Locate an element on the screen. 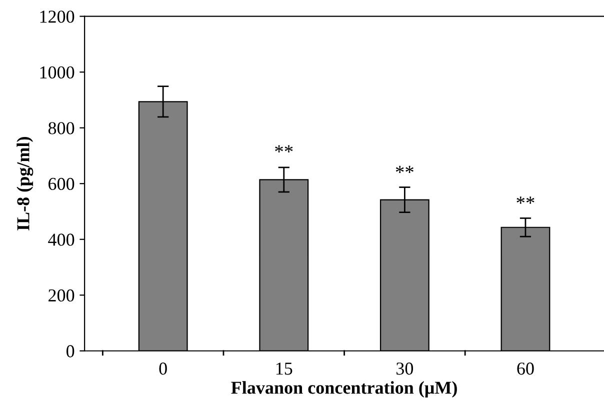 Image resolution: width=604 pixels, height=408 pixels. x-tick-label: 0 is located at coordinates (163, 368).